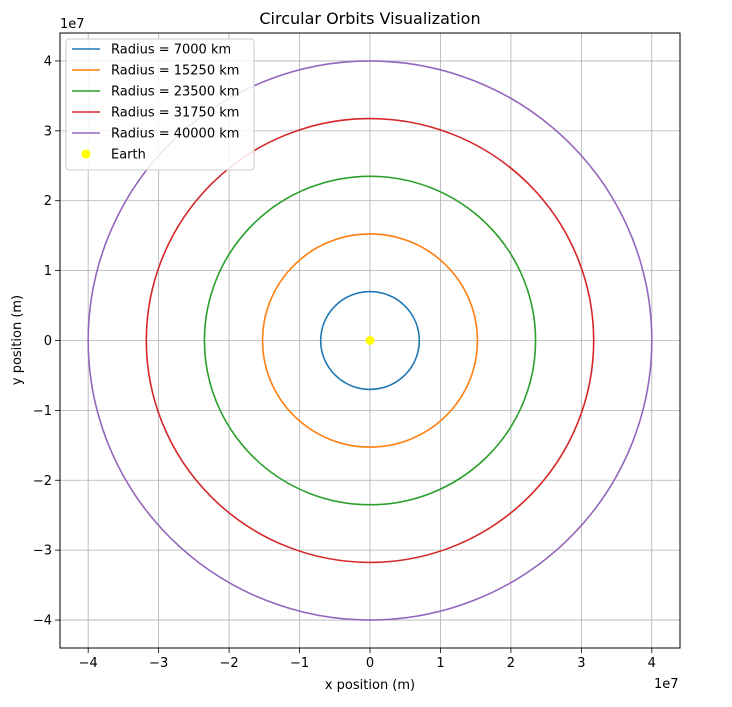 Image resolution: width=732 pixels, height=707 pixels. I want to click on y-tick-label: 0, so click(48, 341).